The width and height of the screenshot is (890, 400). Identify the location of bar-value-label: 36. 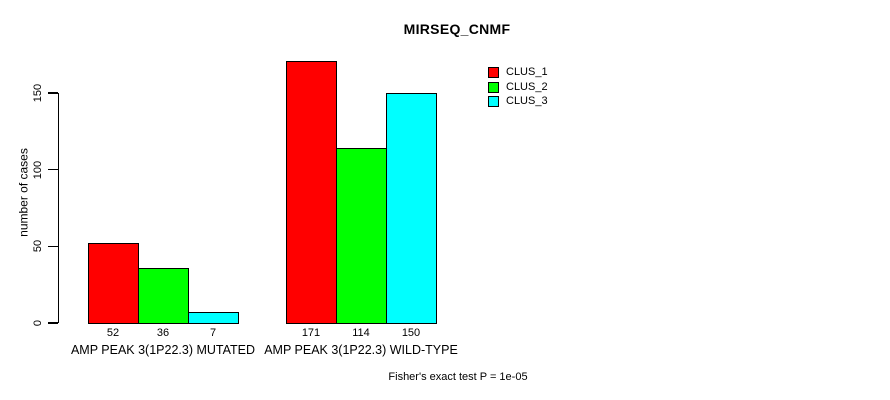
(163, 333).